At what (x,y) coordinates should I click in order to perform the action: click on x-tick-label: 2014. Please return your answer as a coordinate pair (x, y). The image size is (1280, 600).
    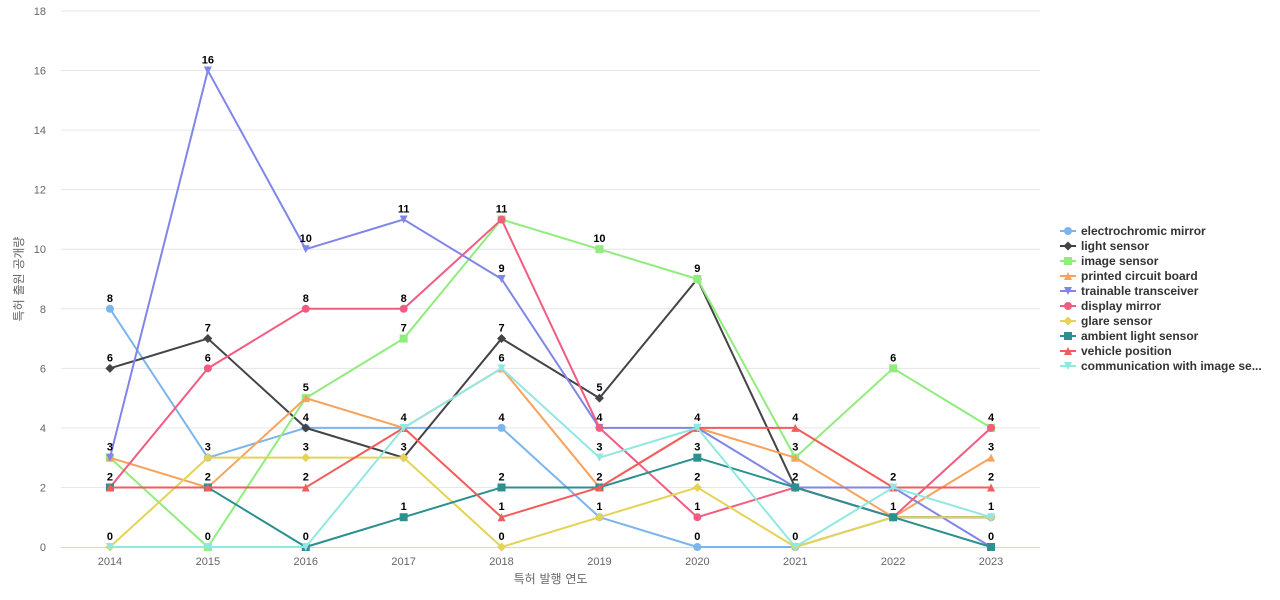
    Looking at the image, I should click on (110, 562).